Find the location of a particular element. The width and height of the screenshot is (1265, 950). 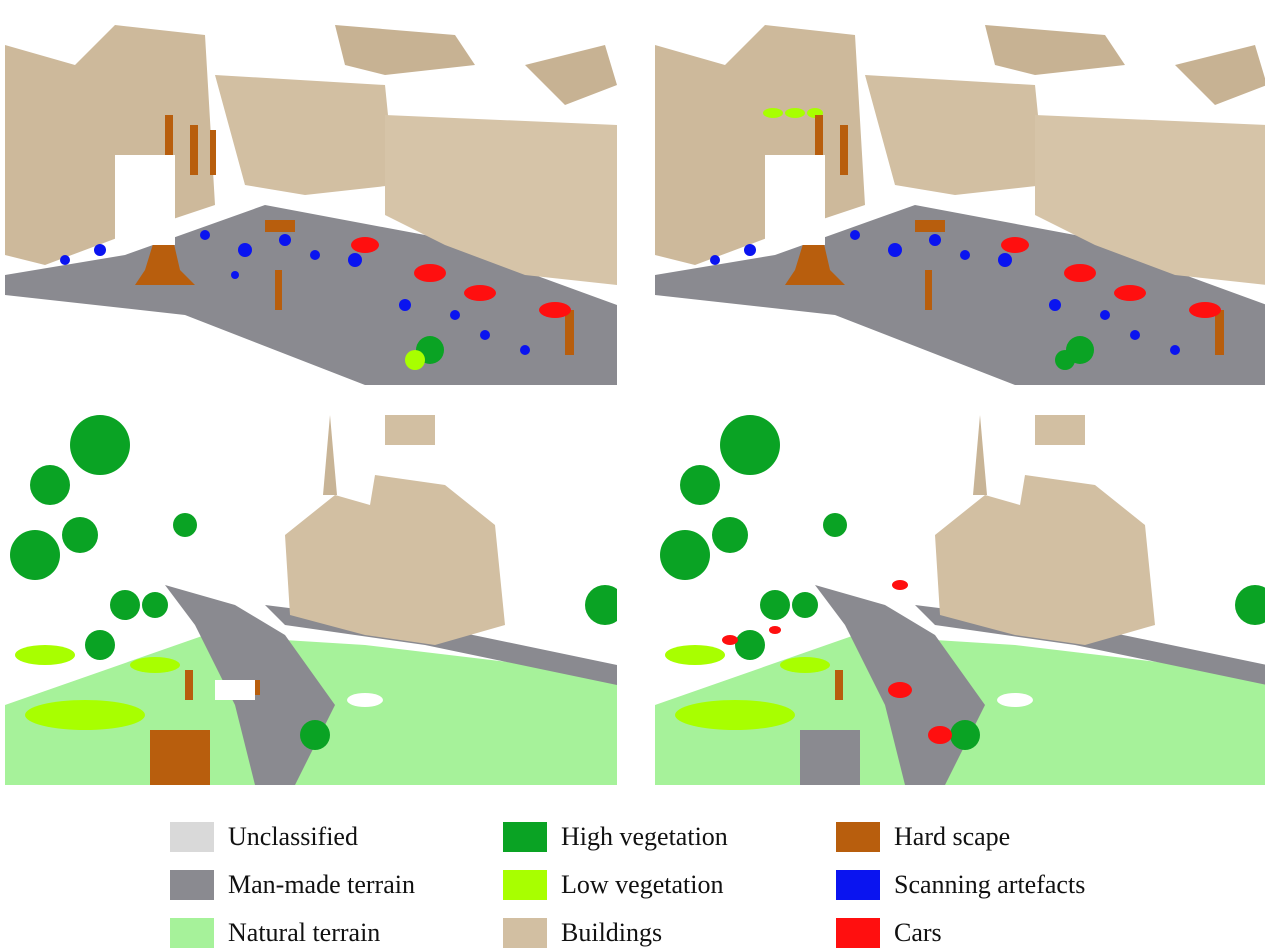

legend-item-low-vegetation: Low vegetation is located at coordinates (613, 885).